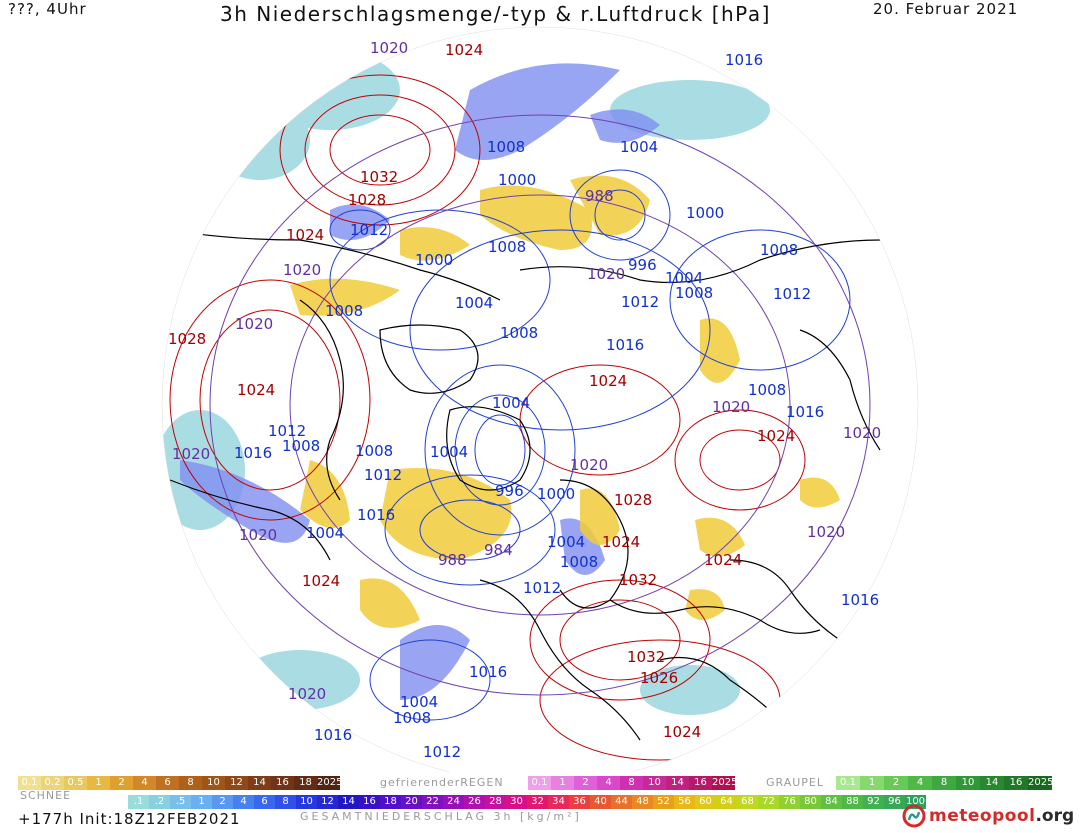  What do you see at coordinates (75, 783) in the screenshot?
I see `legend-swatch: 0.5` at bounding box center [75, 783].